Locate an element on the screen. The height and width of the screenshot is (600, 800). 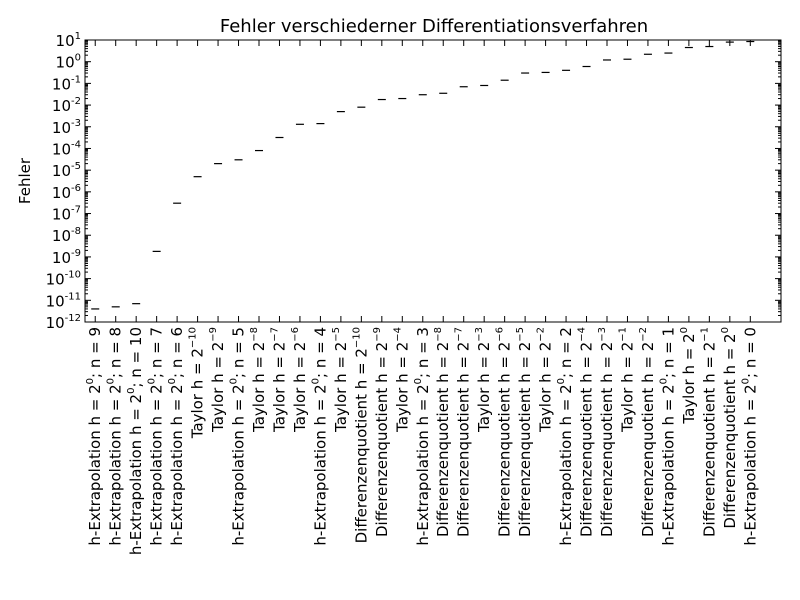
x-tick-label: h-Extrapolation h = 20; n = 3 is located at coordinates (422, 436).